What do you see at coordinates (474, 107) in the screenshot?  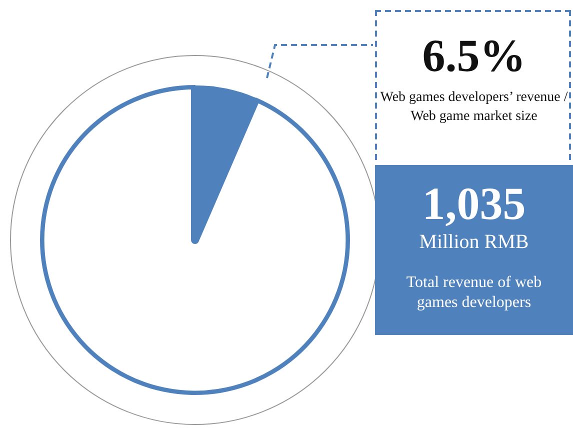 I see `text: Web games developers’ revenue / Web game market size` at bounding box center [474, 107].